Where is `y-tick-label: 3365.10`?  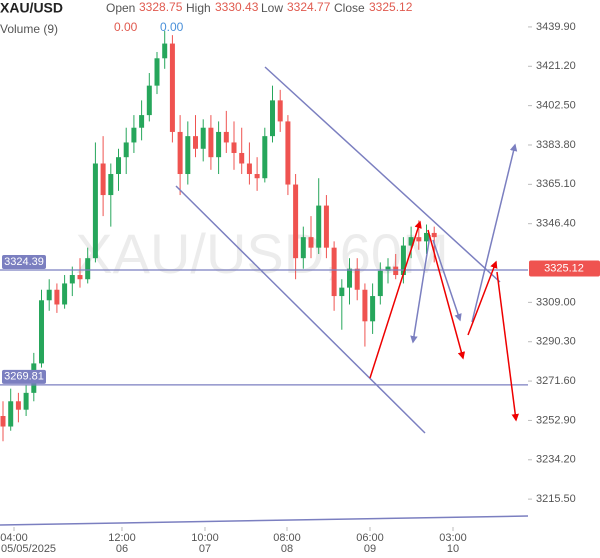 y-tick-label: 3365.10 is located at coordinates (556, 184).